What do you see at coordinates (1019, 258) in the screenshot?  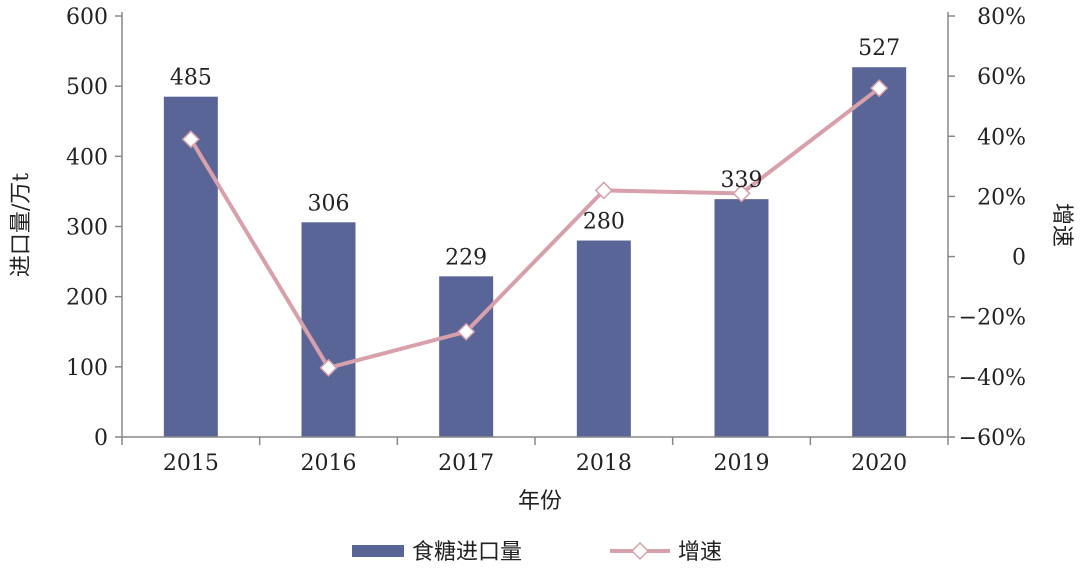 I see `y-right-tick-label: 0` at bounding box center [1019, 258].